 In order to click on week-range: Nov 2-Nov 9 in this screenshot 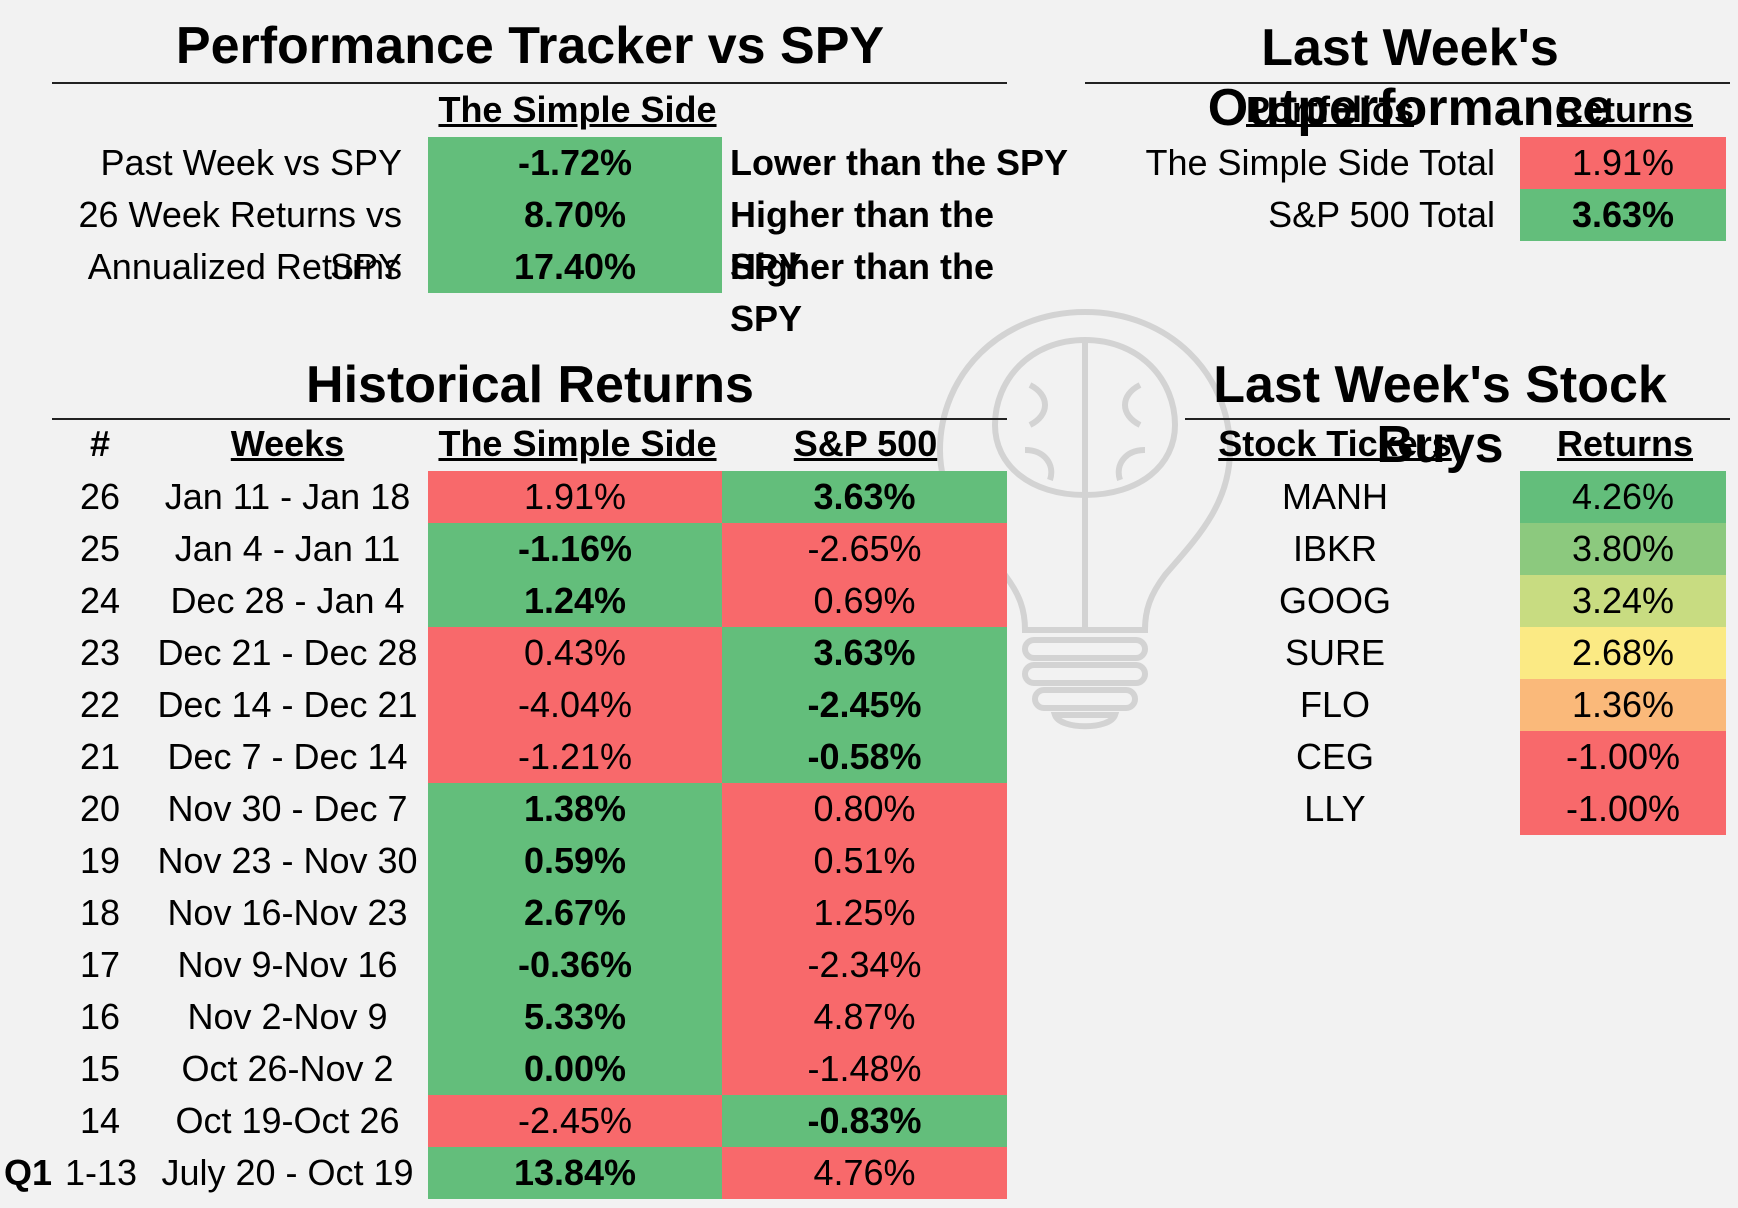, I will do `click(287, 1016)`.